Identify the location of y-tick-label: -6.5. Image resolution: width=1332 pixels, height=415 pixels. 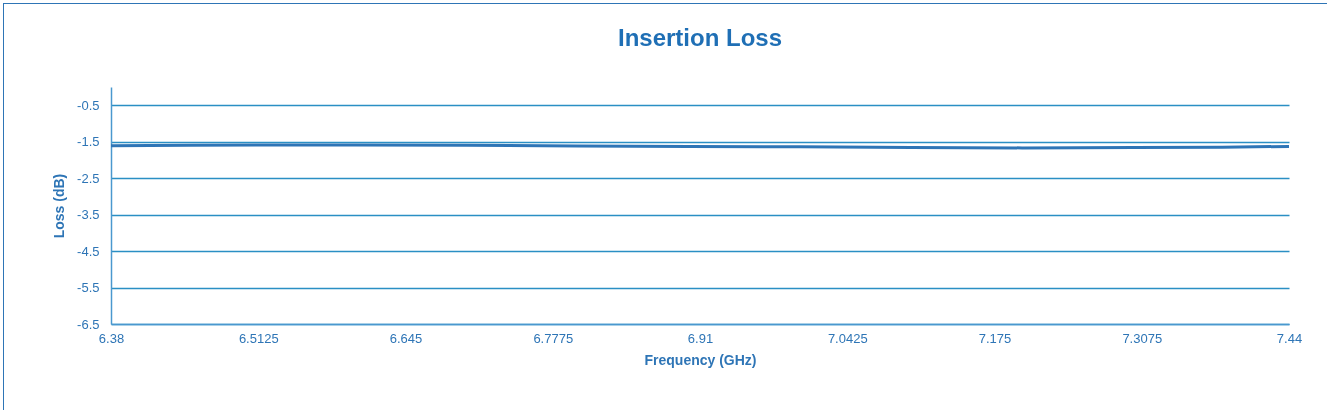
(88, 324).